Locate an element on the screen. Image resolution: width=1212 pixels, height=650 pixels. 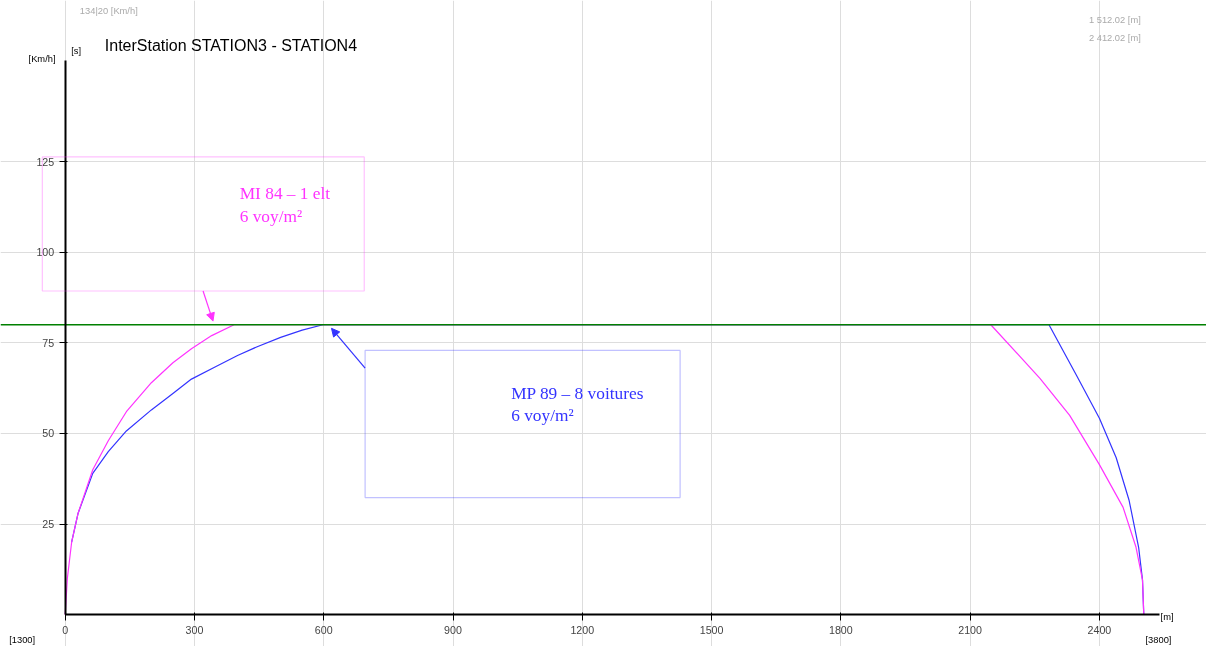
x-tick-label: 0 is located at coordinates (65, 629).